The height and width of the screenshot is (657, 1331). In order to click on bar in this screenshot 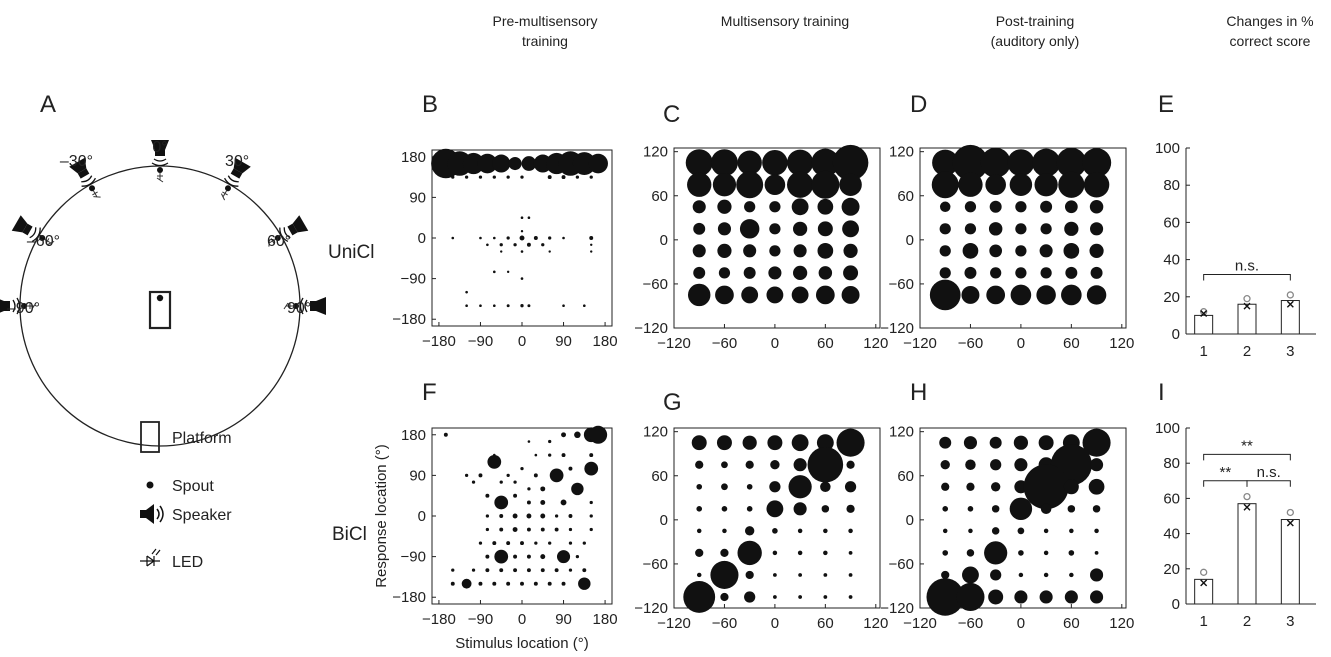, I will do `click(1247, 554)`.